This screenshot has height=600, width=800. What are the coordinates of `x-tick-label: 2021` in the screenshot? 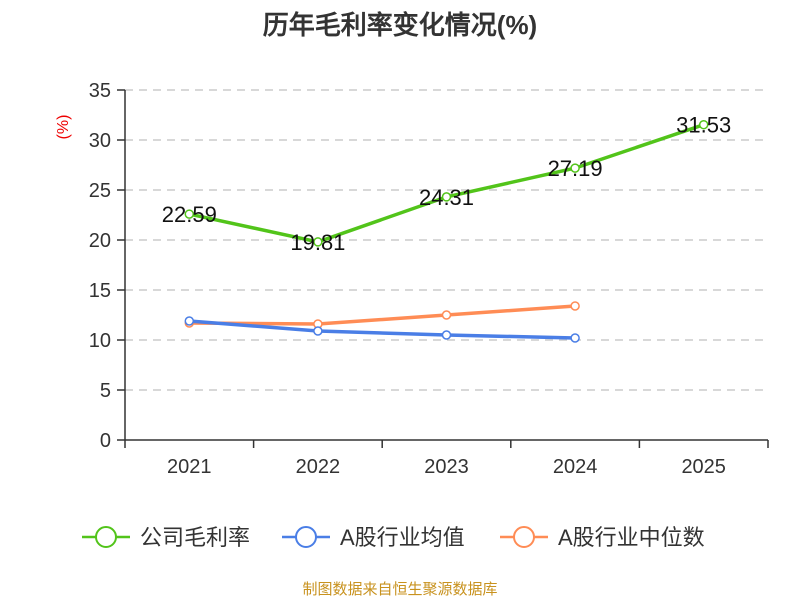 It's located at (189, 467).